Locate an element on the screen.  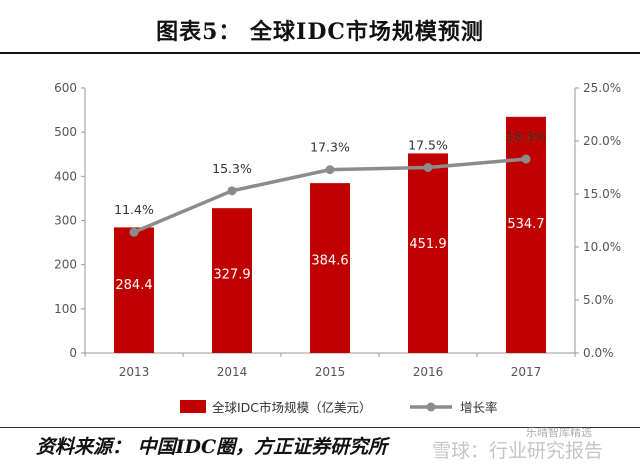
growth-value-label: 15.3% is located at coordinates (232, 168).